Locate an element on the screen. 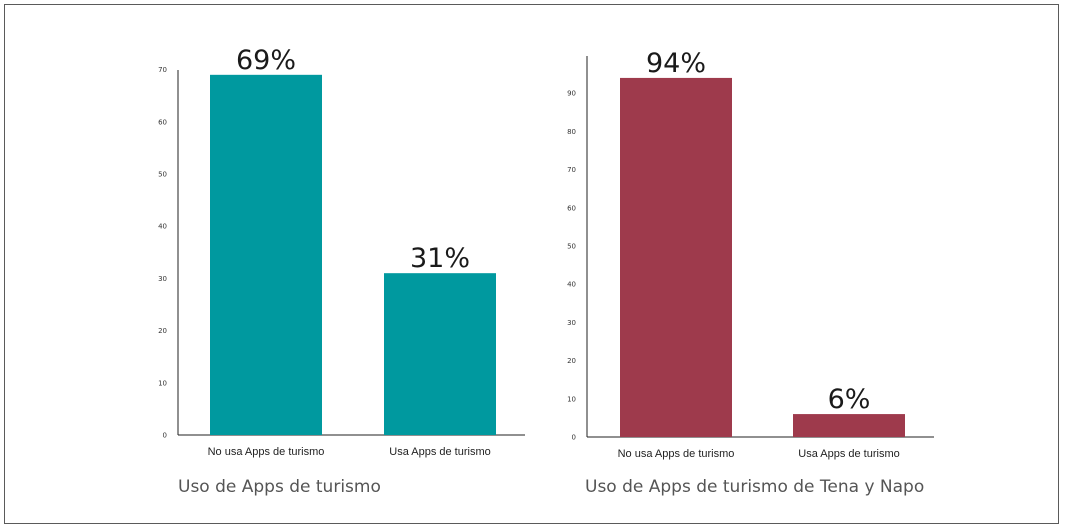  chart-right-ytick-label: 30 is located at coordinates (571, 323).